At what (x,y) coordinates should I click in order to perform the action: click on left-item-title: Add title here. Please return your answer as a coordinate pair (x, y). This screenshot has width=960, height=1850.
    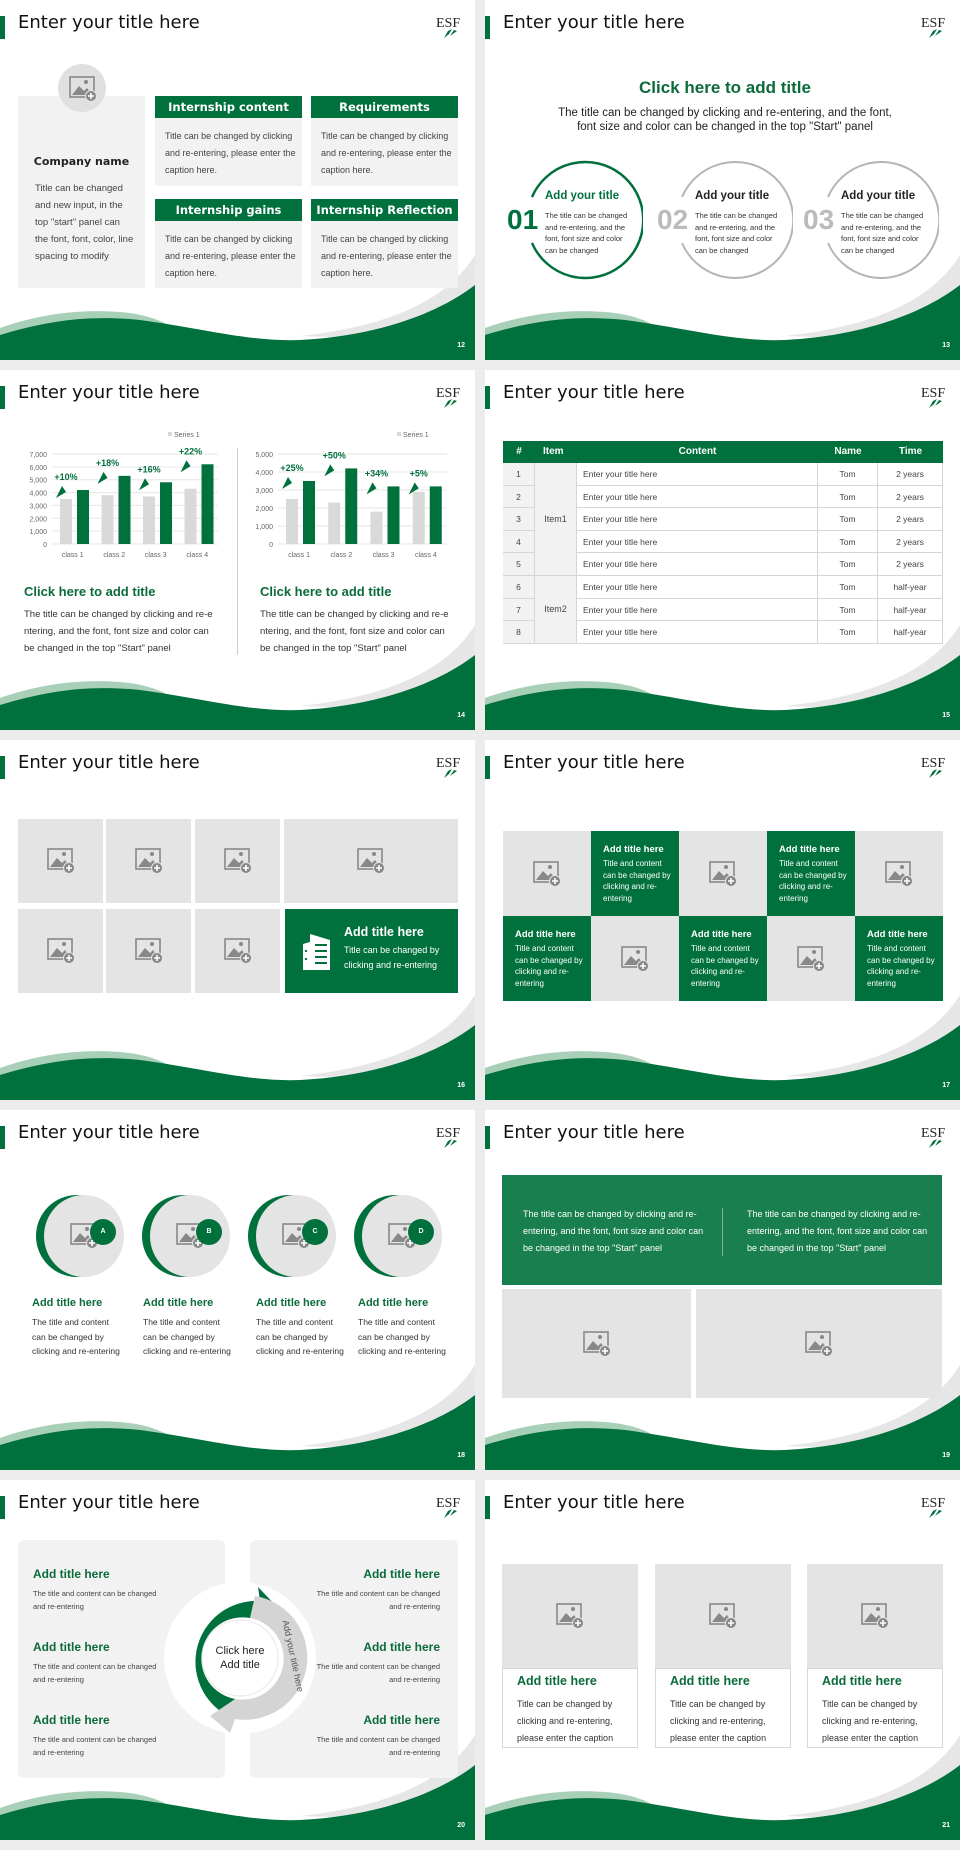
    Looking at the image, I should click on (71, 1574).